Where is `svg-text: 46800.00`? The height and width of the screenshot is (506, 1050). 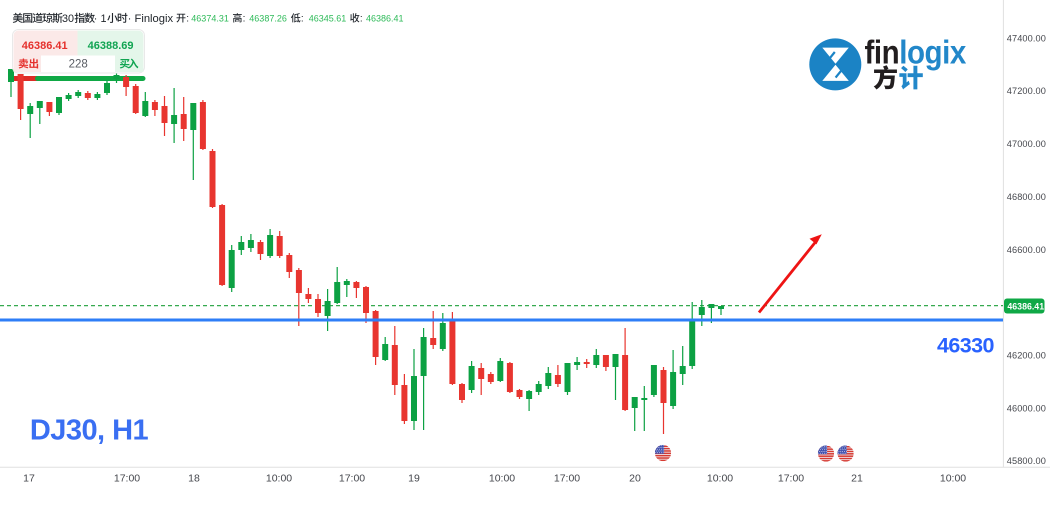 svg-text: 46800.00 is located at coordinates (1026, 197).